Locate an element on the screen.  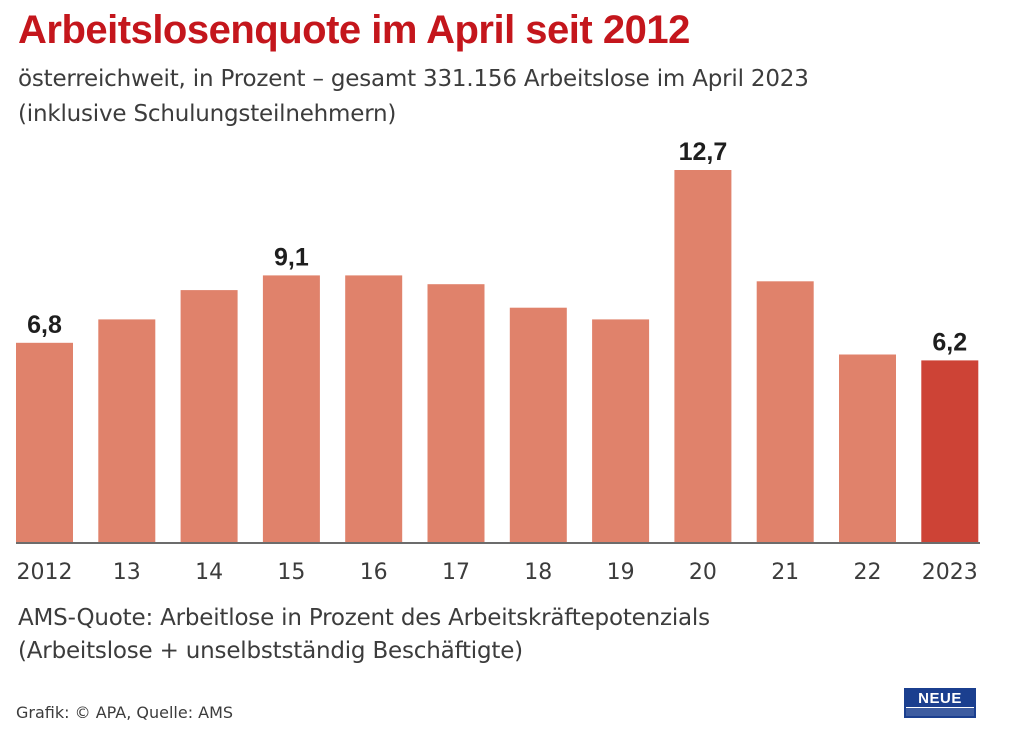
logo-wordmark: NEUE is located at coordinates (940, 698).